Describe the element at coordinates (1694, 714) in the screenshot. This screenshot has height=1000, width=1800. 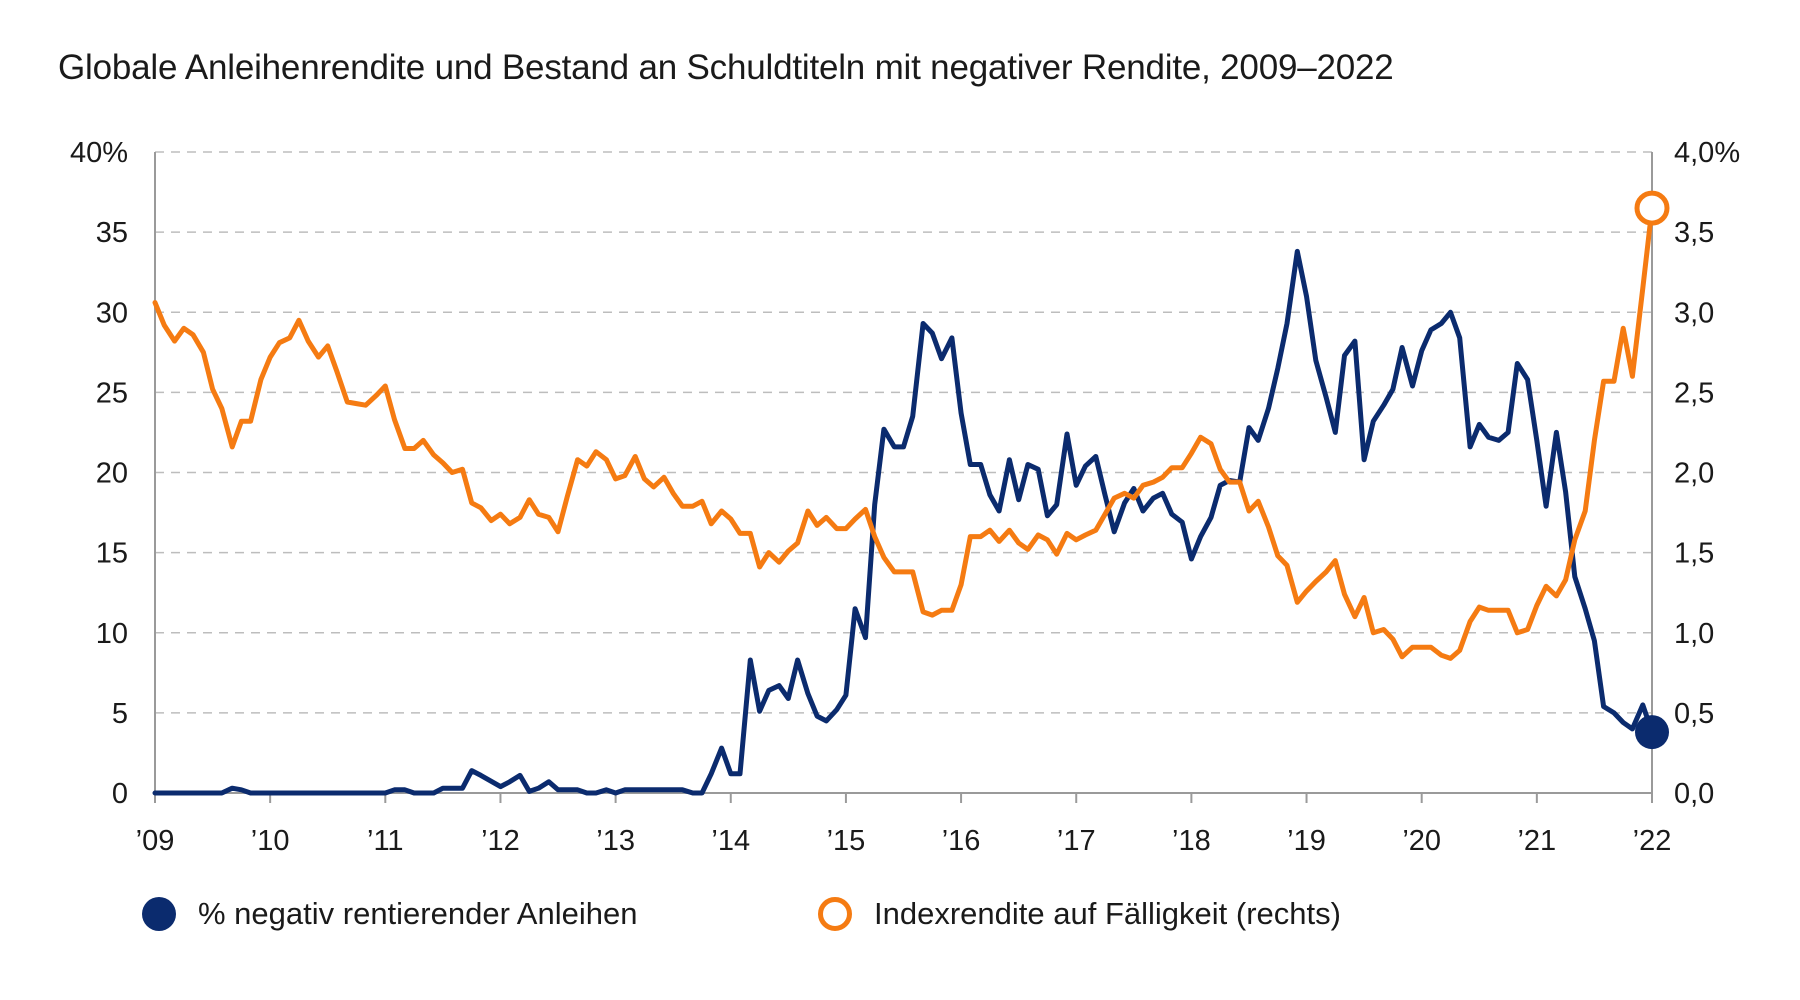
I see `right-tick-label: 0,5` at that location.